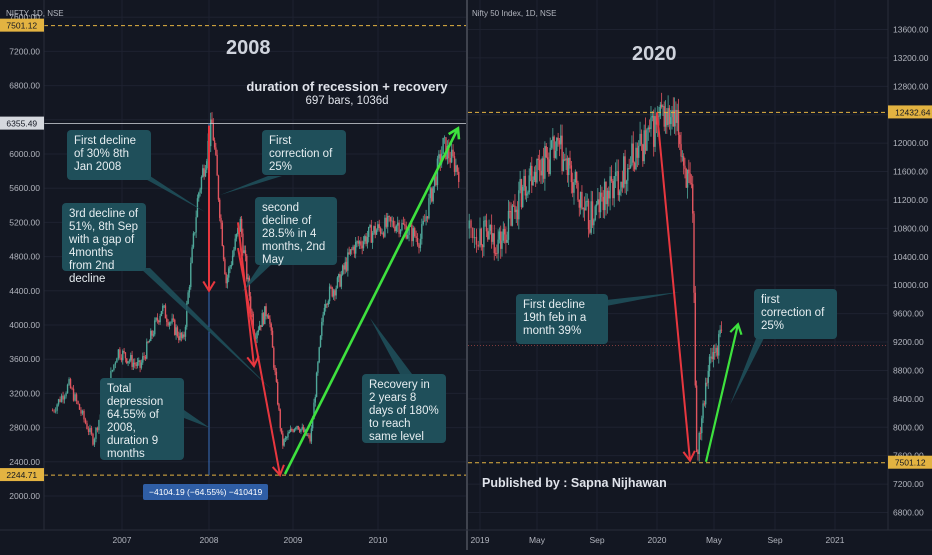 This screenshot has width=932, height=555. What do you see at coordinates (391, 346) in the screenshot?
I see `pointer-recovery` at bounding box center [391, 346].